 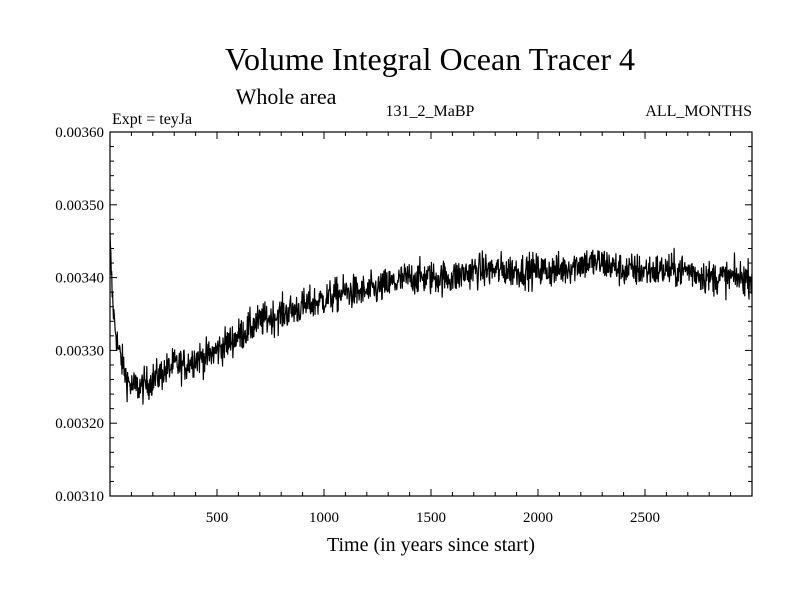 I want to click on y-tick-label: 0.00350, so click(x=79, y=206).